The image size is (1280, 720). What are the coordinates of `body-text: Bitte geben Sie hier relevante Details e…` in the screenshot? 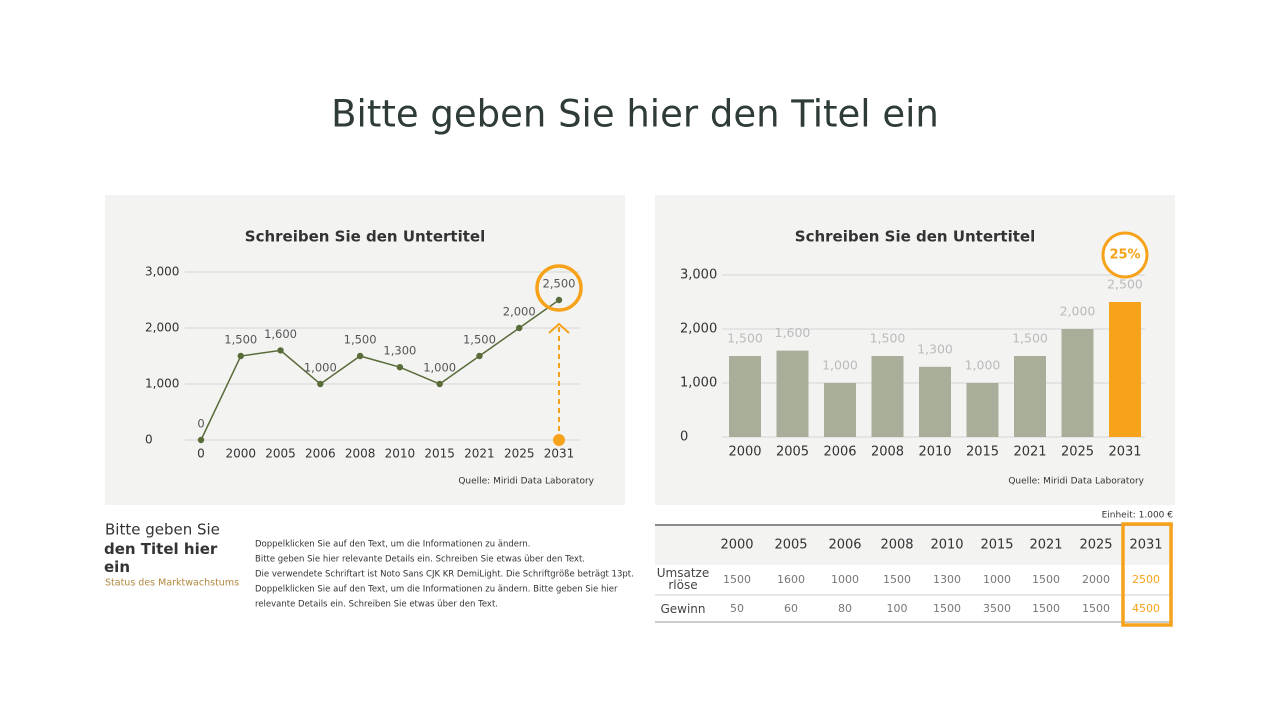 It's located at (420, 560).